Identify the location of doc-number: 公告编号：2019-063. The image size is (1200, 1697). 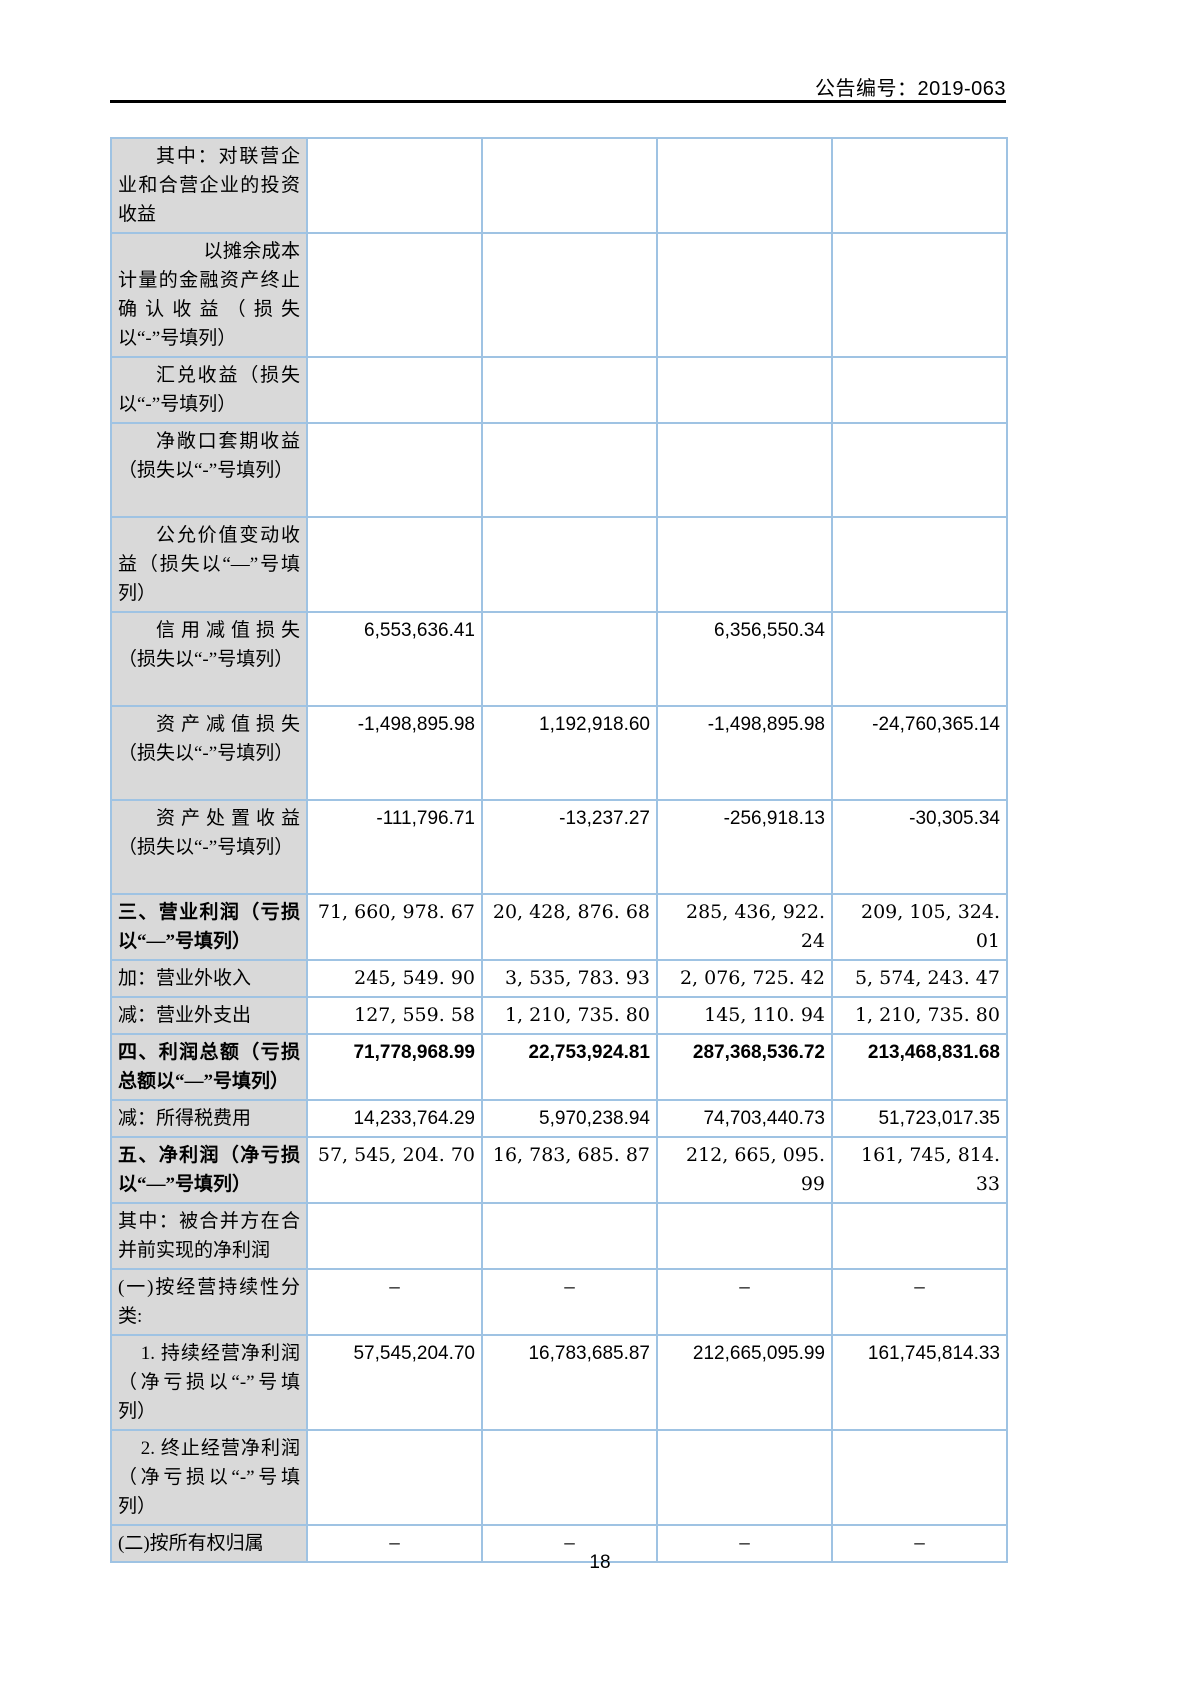
(910, 89).